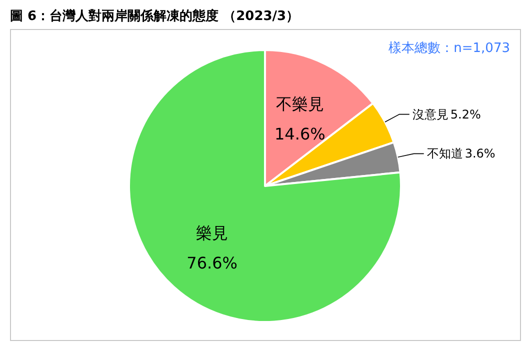  What do you see at coordinates (212, 263) in the screenshot?
I see `data-label: 76.6%` at bounding box center [212, 263].